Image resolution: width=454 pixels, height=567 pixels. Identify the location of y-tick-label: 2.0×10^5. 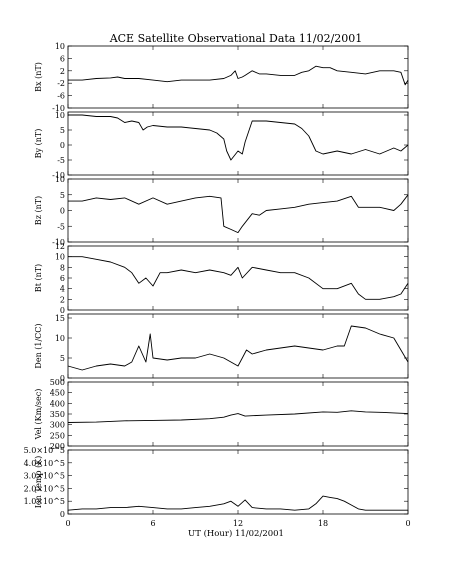
(44, 488).